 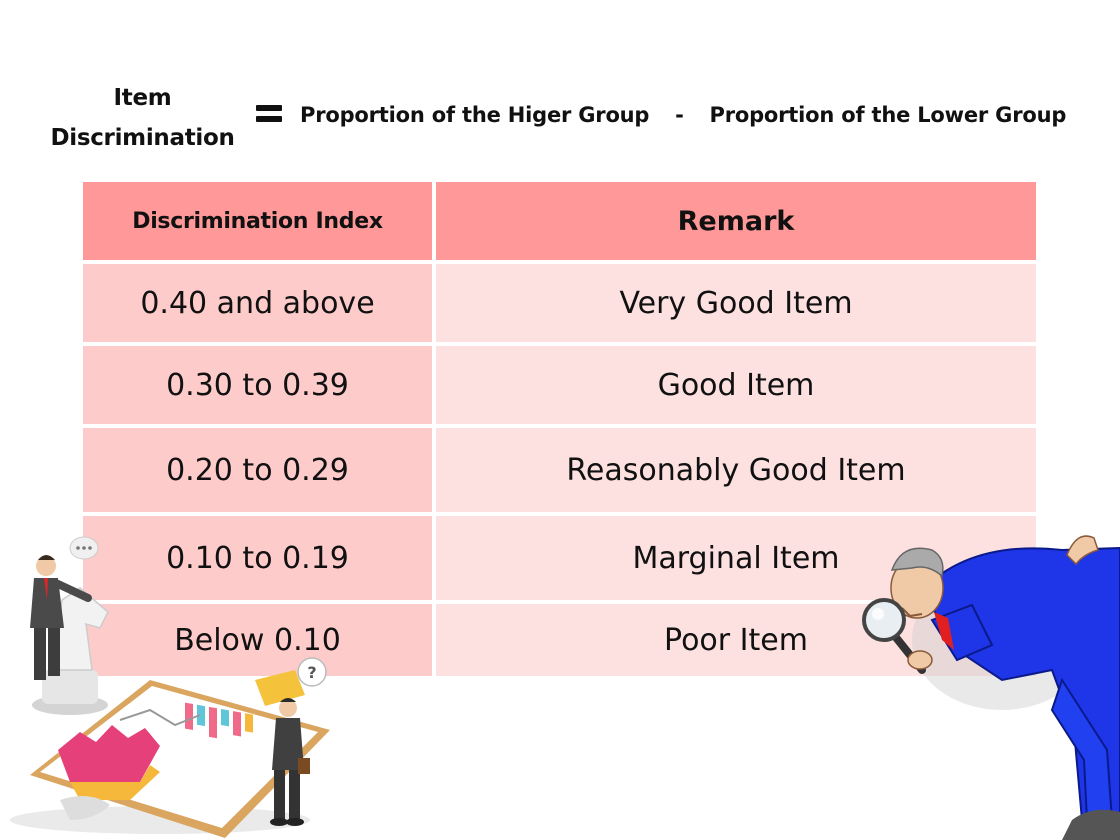 What do you see at coordinates (736, 385) in the screenshot?
I see `remark-cell: Good Item` at bounding box center [736, 385].